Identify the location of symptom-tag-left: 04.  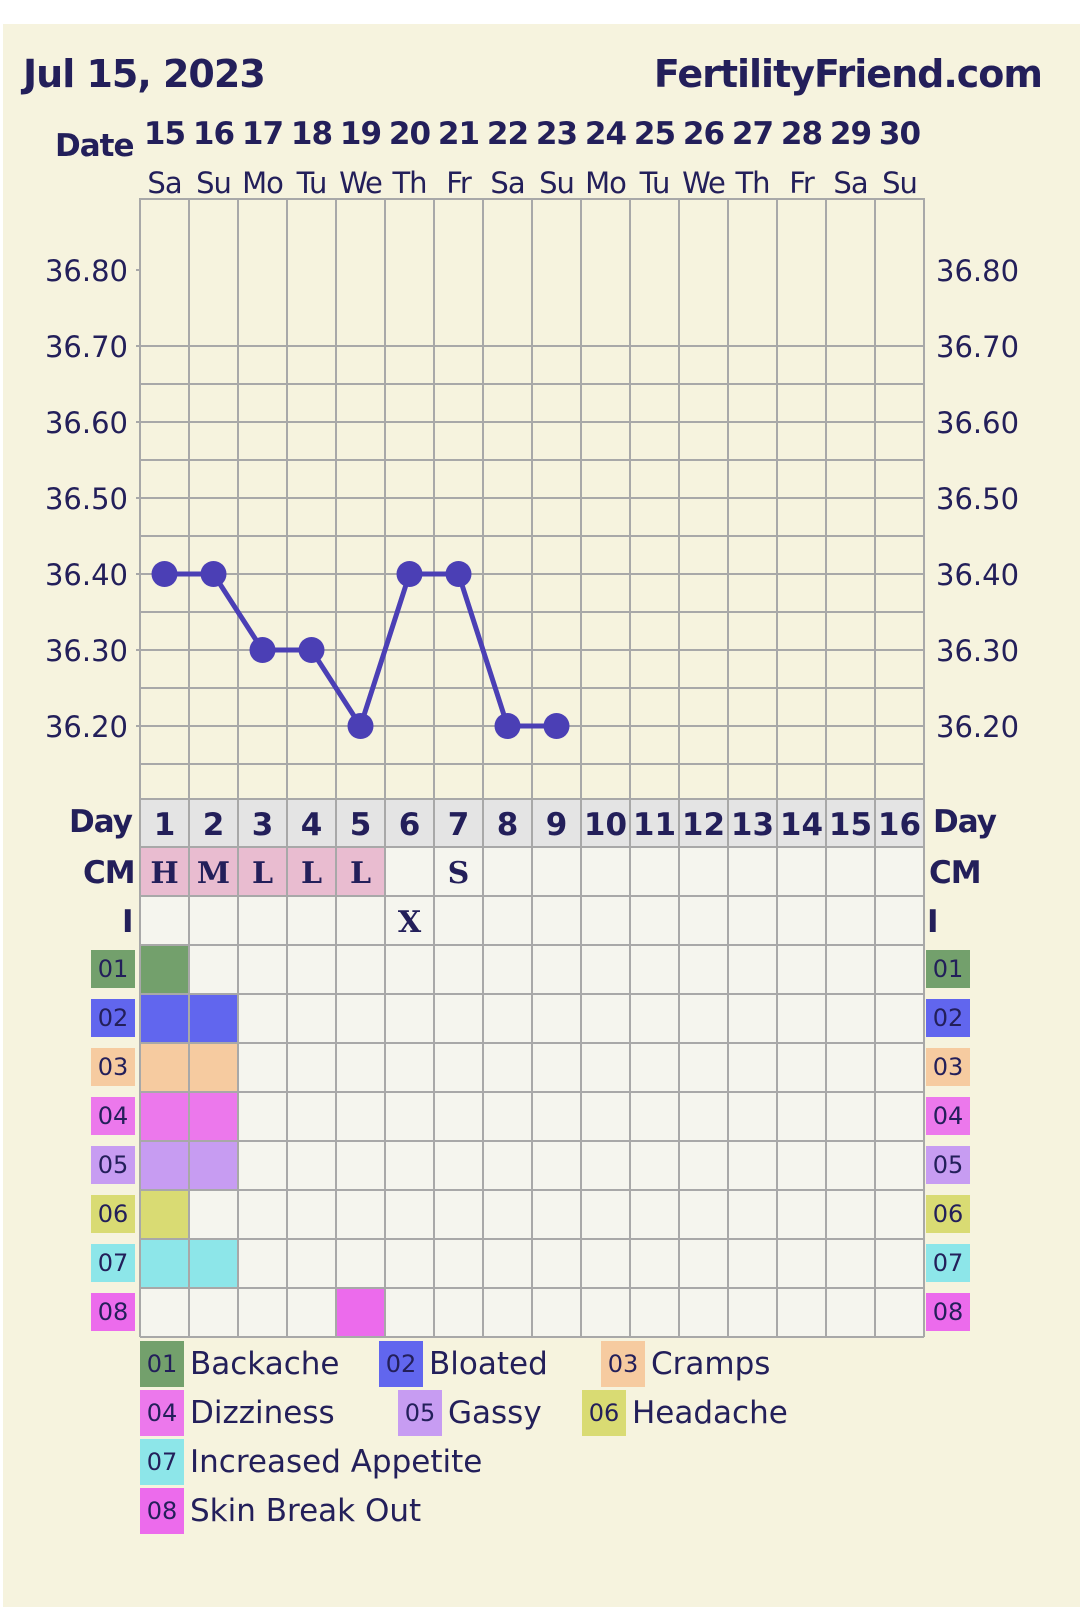
(113, 1116).